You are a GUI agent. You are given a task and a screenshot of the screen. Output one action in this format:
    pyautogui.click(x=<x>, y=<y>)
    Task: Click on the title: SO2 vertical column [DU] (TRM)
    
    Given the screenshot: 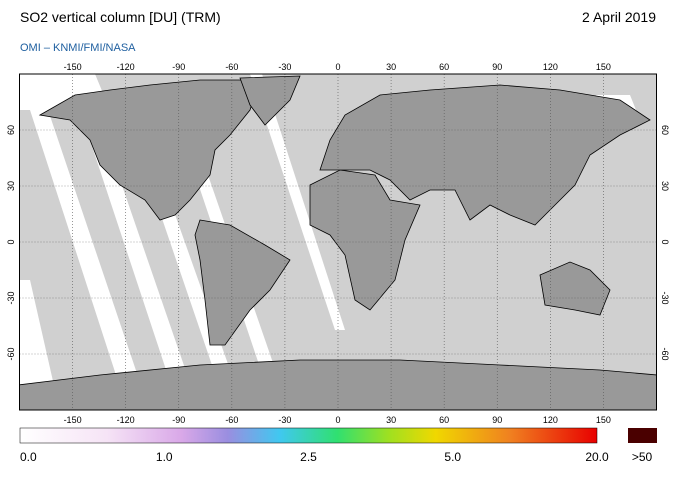 What is the action you would take?
    pyautogui.click(x=120, y=17)
    